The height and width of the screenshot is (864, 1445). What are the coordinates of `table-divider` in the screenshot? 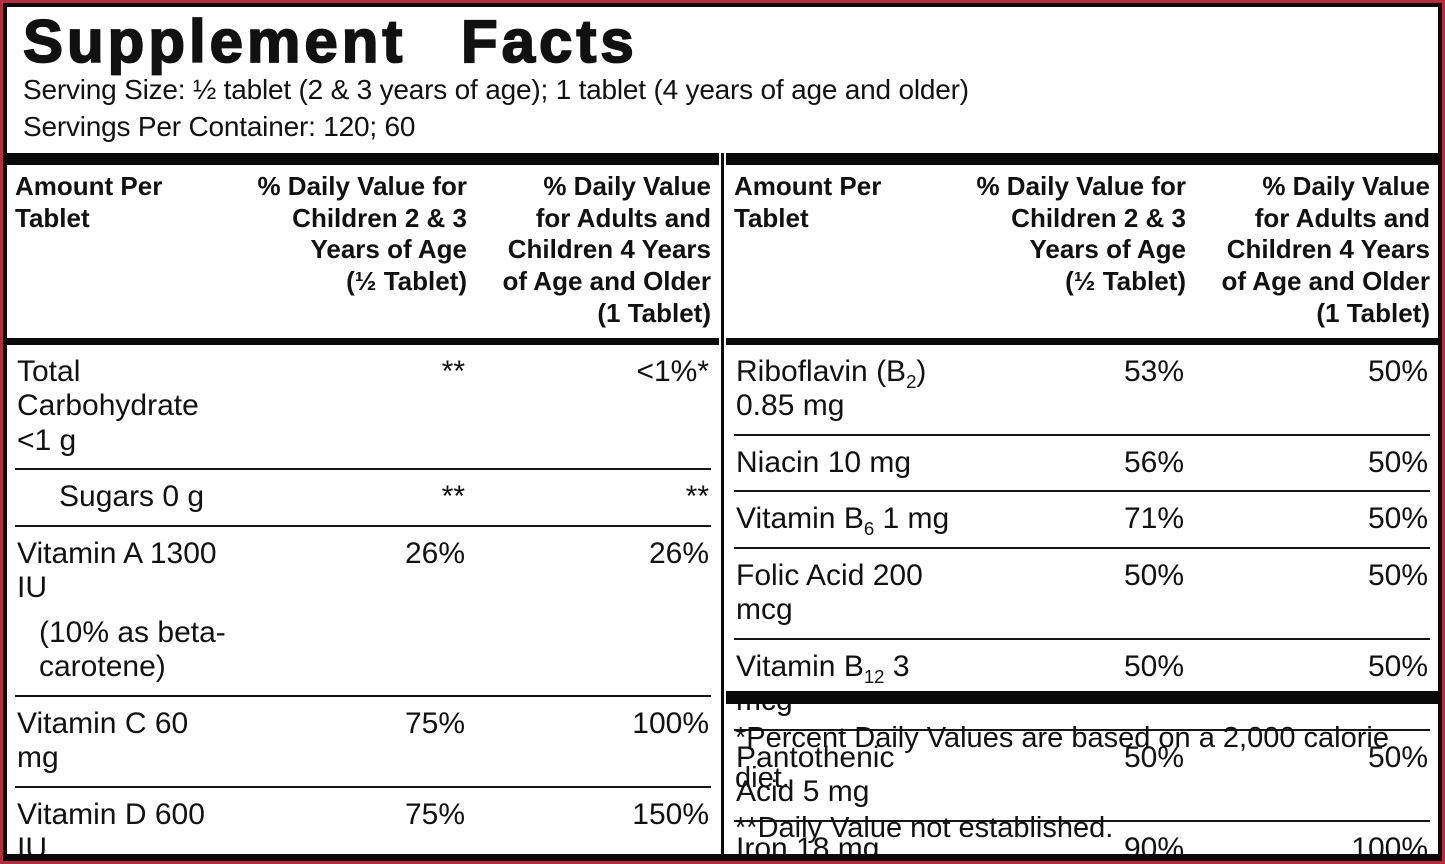 It's located at (722, 503).